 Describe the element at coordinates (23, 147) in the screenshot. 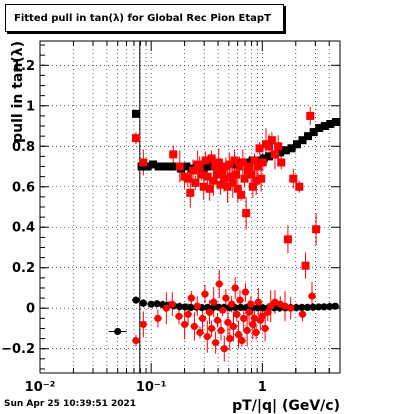

I see `y-tick-label: 0.8` at that location.